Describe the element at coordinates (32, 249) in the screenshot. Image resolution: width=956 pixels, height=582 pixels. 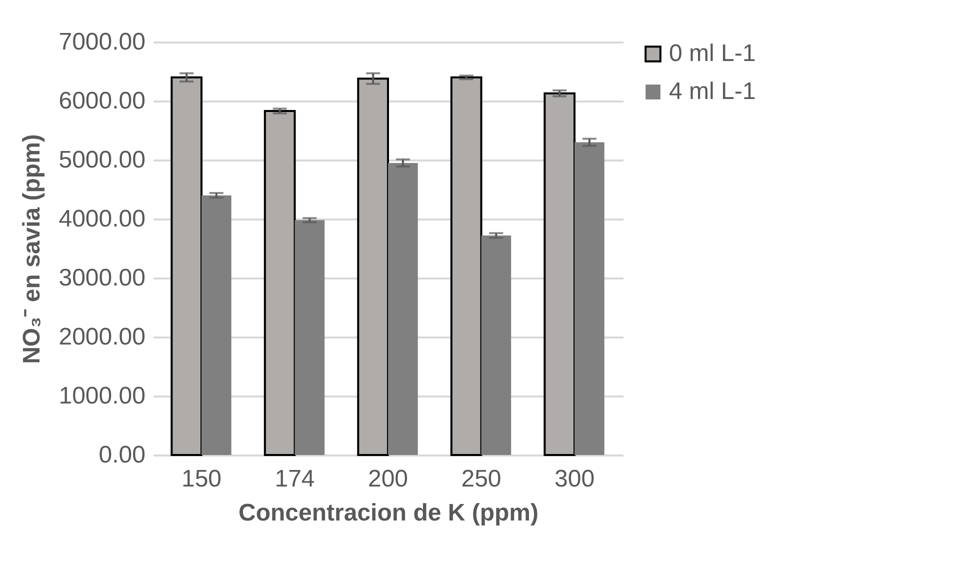
I see `y-axis-title: NO₃⁻ en savia (ppm)` at that location.